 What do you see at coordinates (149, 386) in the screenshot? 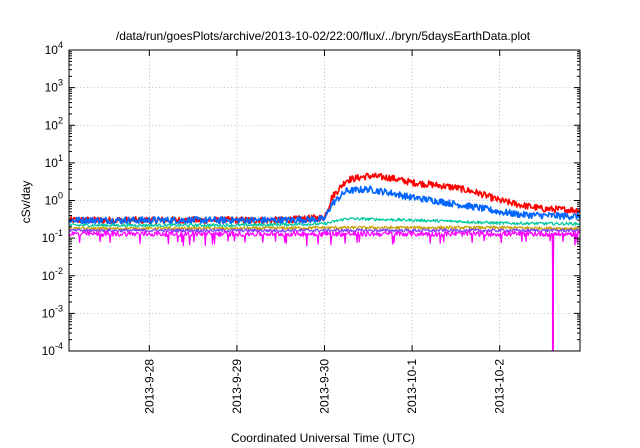
I see `x-tick-label: 2013-9-28` at bounding box center [149, 386].